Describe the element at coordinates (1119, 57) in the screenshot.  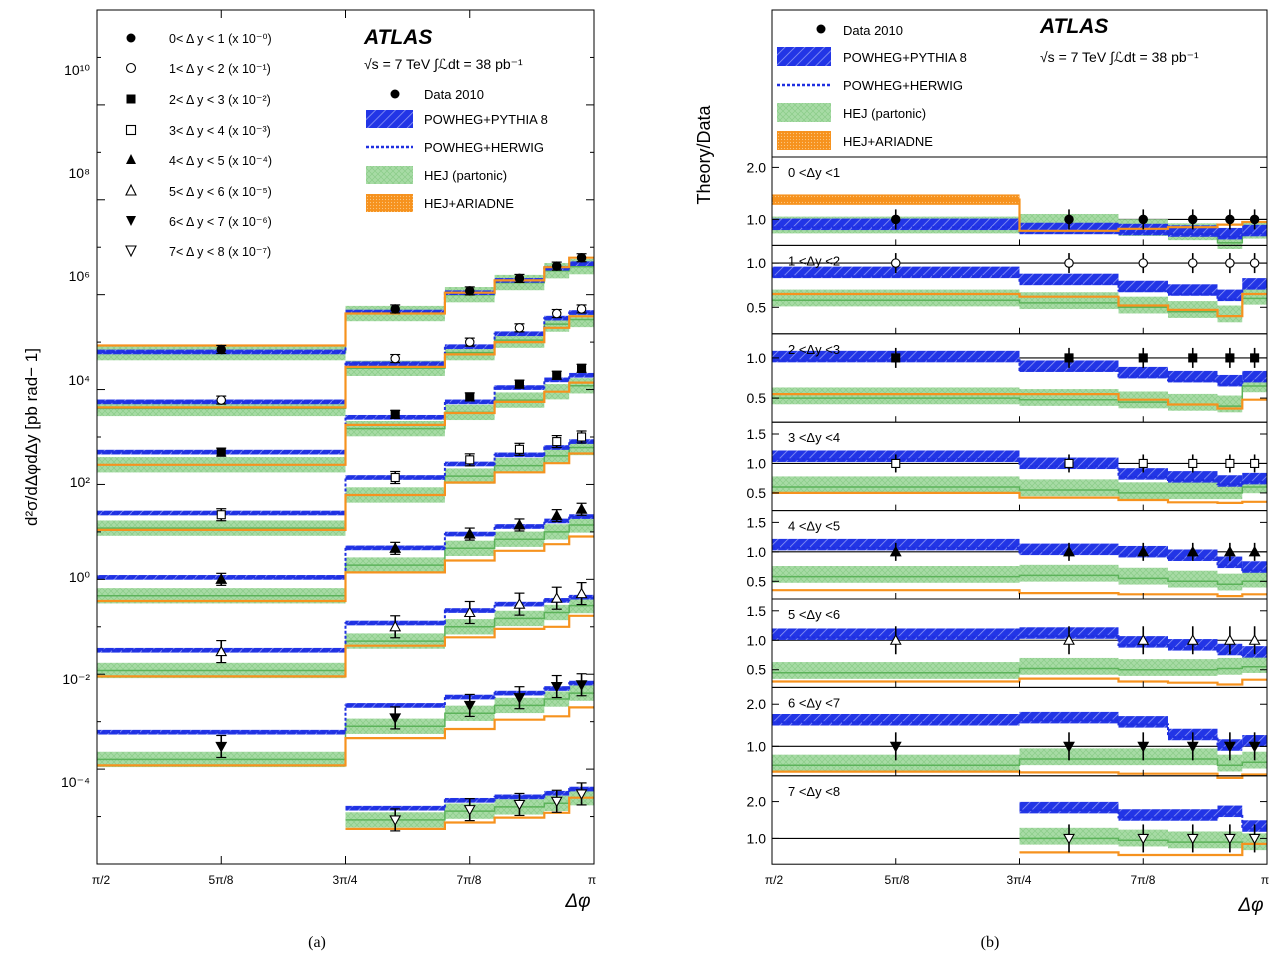
I see `right-energy-label: √s = 7 TeV ∫ℒdt = 38 pb⁻¹` at that location.